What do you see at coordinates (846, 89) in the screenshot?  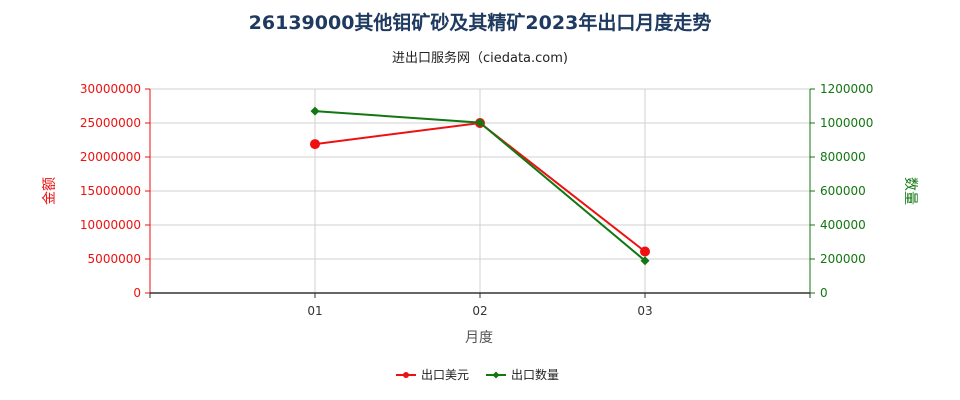 I see `right-tick-label: 1200000` at bounding box center [846, 89].